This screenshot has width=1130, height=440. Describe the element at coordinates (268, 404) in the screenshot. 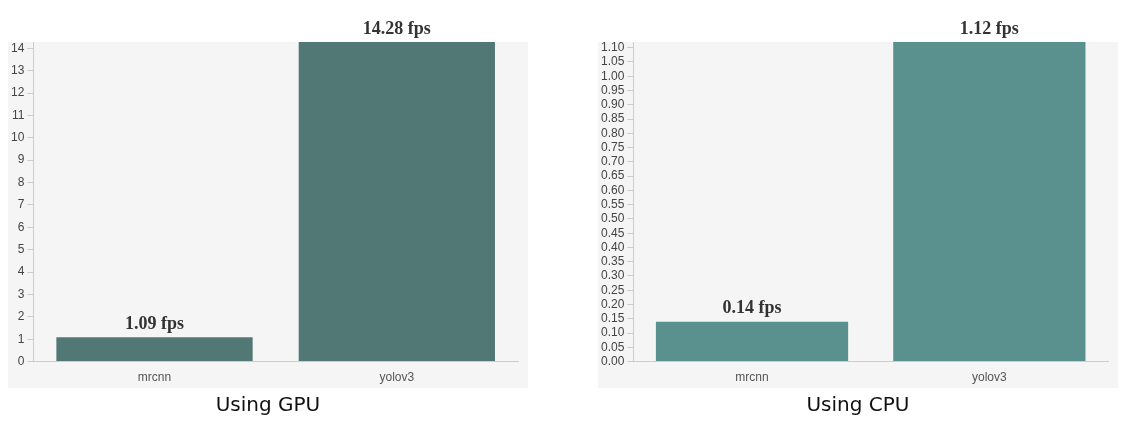

I see `text: Using GPU` at that location.